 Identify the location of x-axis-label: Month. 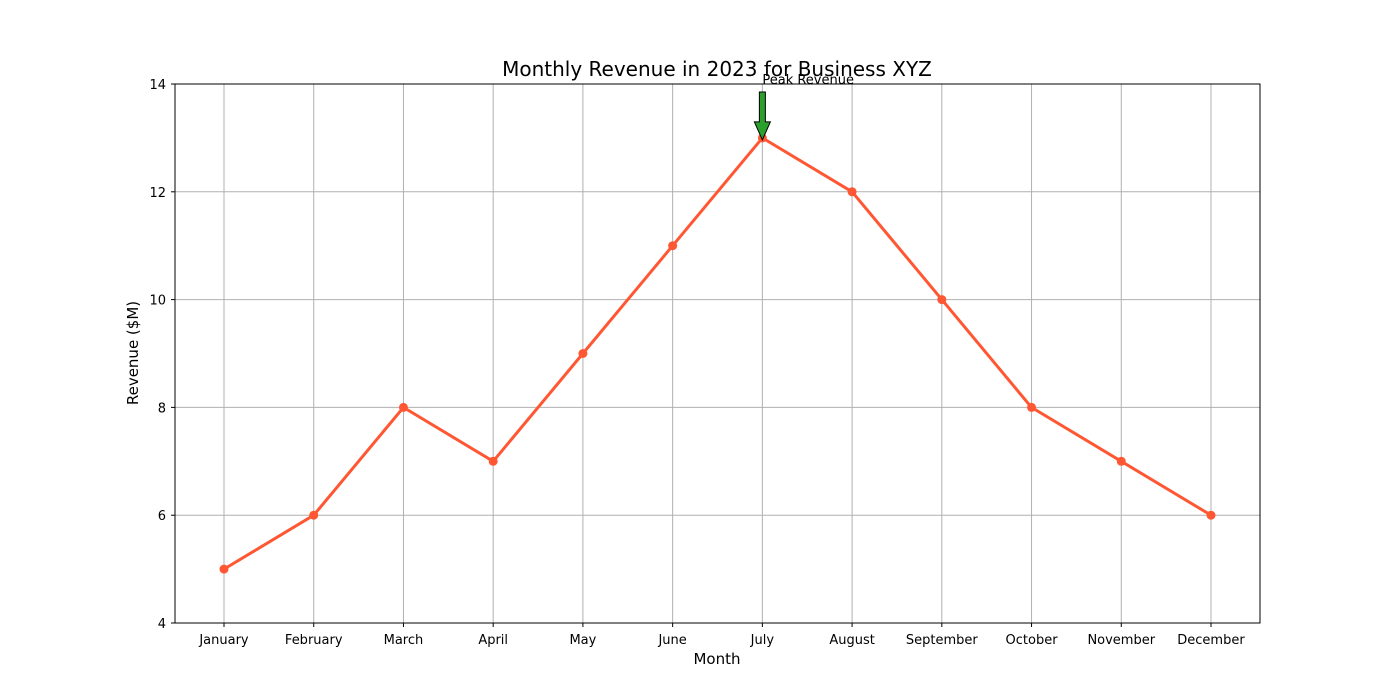
(716, 659).